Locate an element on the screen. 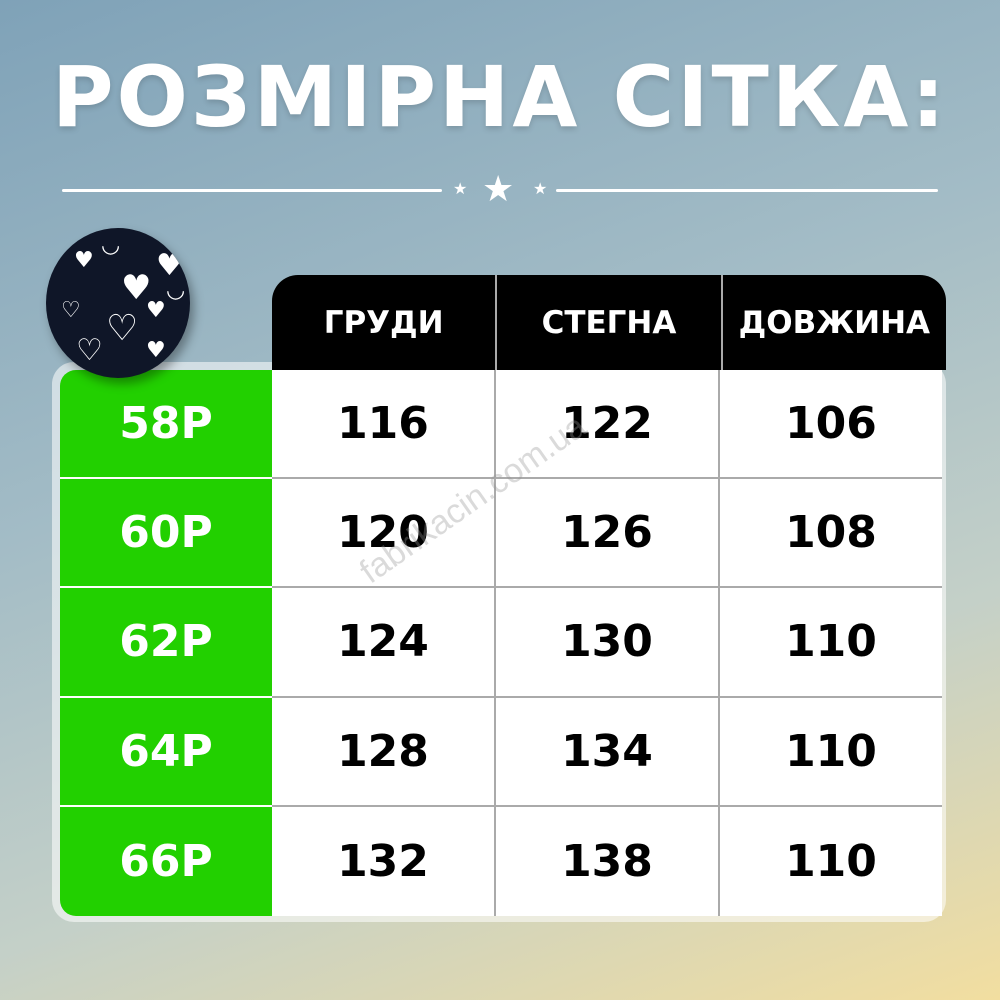  cell-hips: 130 is located at coordinates (608, 642).